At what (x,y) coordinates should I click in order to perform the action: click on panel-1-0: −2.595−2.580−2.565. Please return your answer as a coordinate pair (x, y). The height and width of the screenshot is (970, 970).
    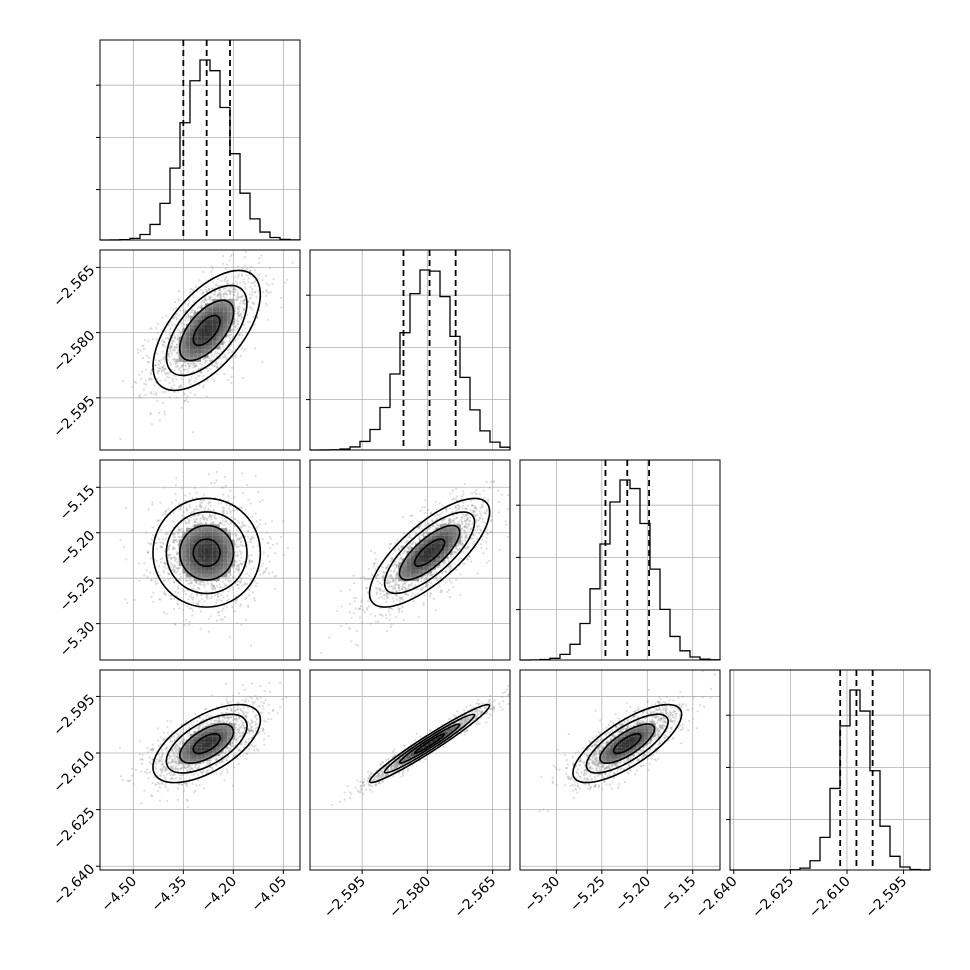
    Looking at the image, I should click on (175, 350).